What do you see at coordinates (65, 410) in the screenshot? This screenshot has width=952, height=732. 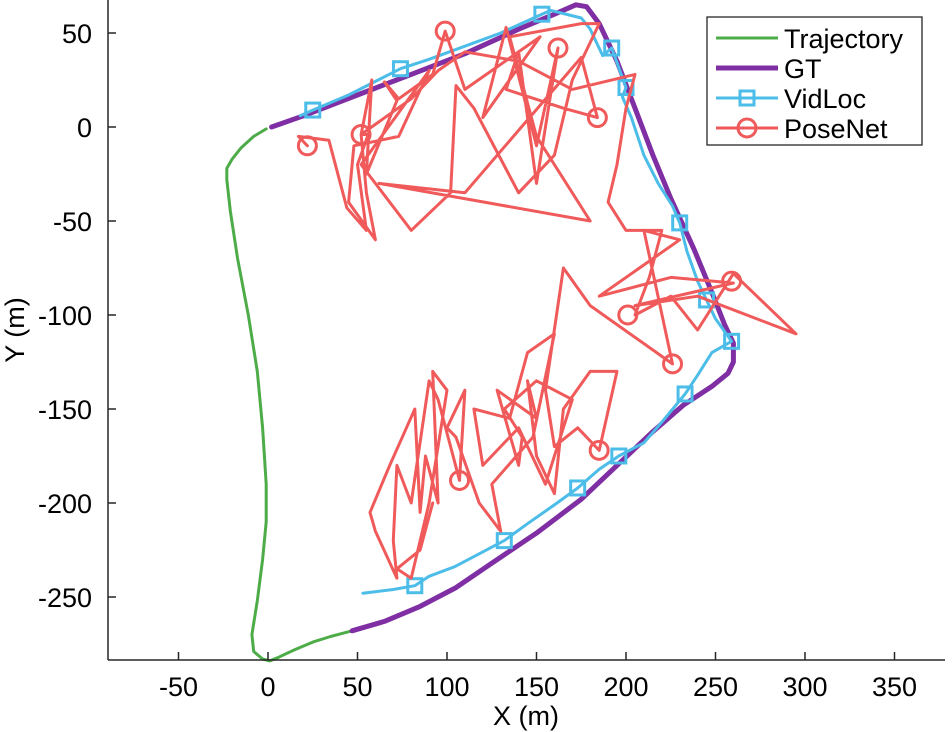 I see `y-tick-label: -150` at bounding box center [65, 410].